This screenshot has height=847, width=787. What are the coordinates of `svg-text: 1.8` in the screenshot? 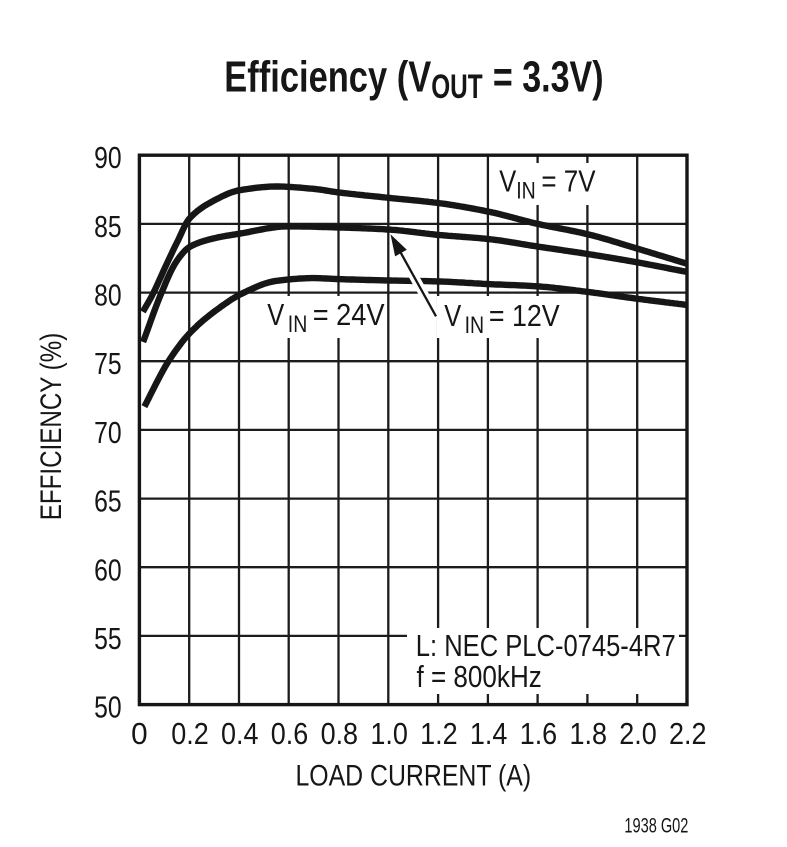 It's located at (588, 734).